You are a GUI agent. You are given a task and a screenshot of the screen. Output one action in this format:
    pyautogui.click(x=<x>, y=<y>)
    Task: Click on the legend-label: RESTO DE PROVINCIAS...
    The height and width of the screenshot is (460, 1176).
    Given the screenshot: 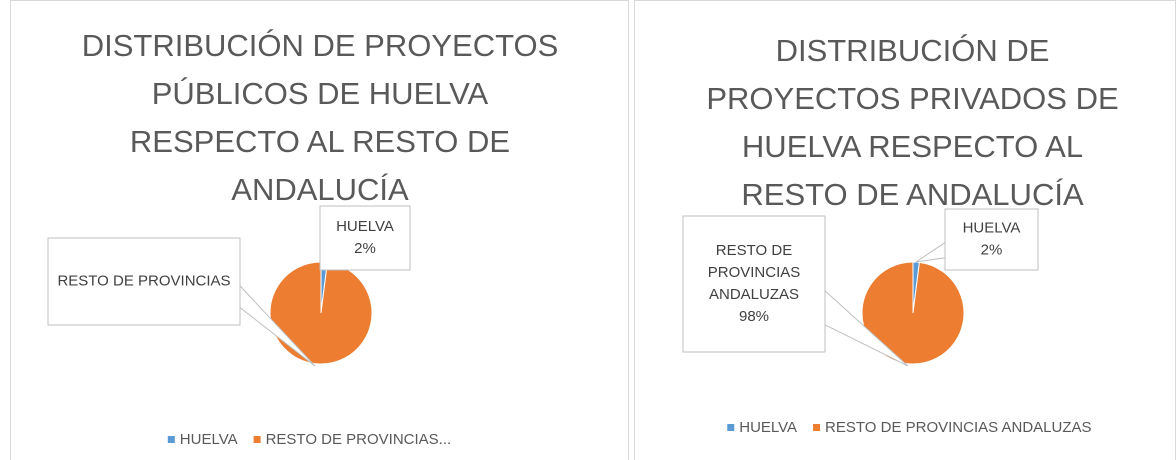 What is the action you would take?
    pyautogui.click(x=359, y=439)
    